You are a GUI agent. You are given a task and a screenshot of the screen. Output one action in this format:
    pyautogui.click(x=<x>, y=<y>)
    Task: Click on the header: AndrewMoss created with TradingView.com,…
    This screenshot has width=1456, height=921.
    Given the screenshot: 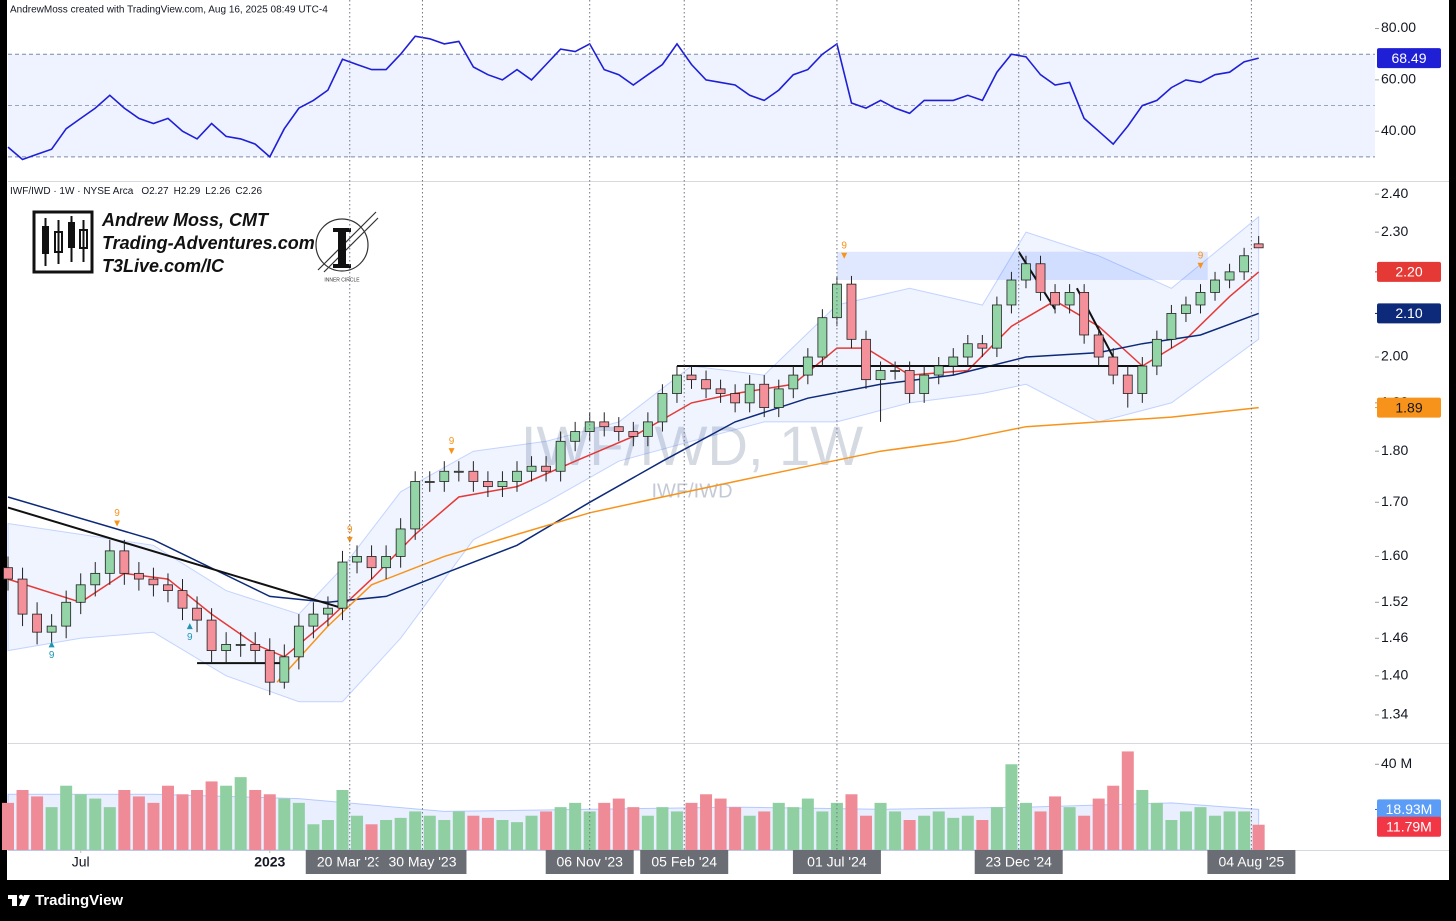 What is the action you would take?
    pyautogui.click(x=169, y=10)
    